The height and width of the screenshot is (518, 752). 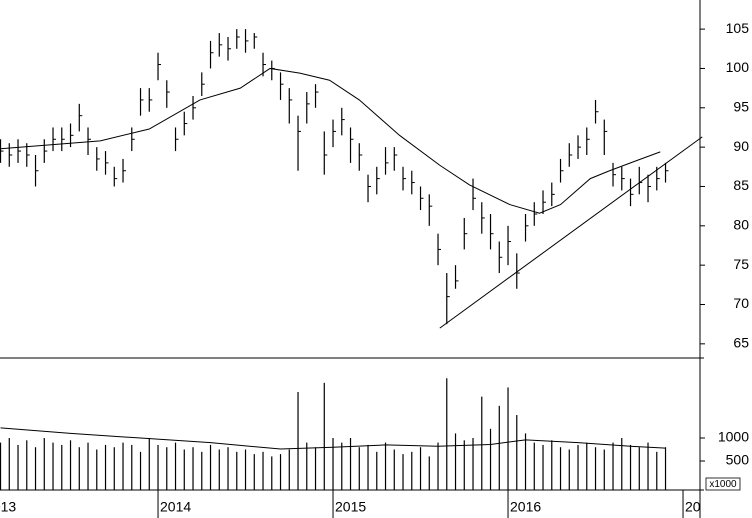 What do you see at coordinates (741, 225) in the screenshot?
I see `y-tick-label: 80` at bounding box center [741, 225].